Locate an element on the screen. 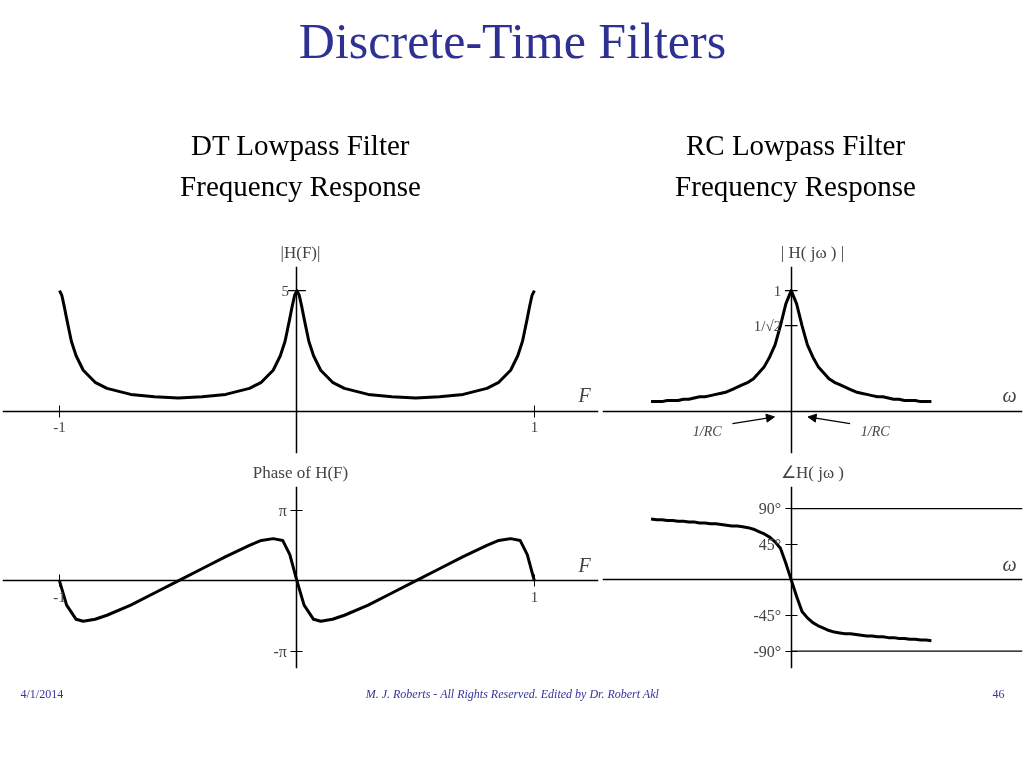  y-tick-label: -90° is located at coordinates (767, 651).